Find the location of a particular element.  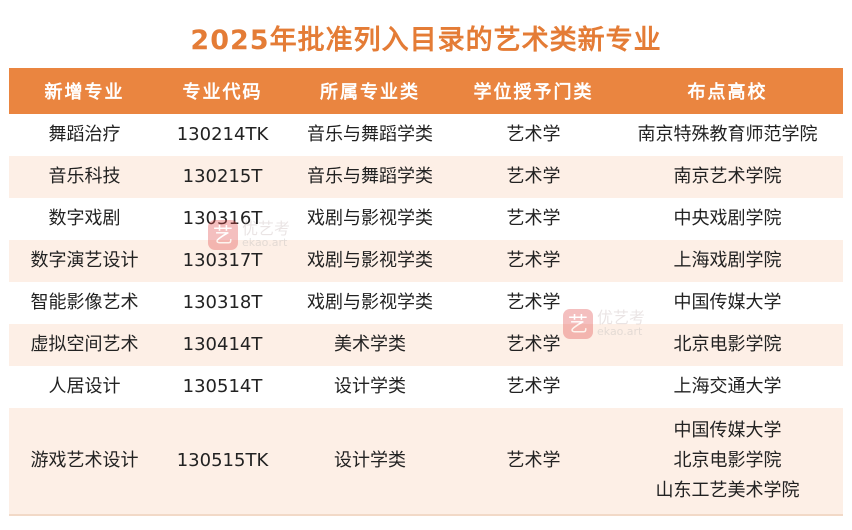

col-header-schools: 布点高校 is located at coordinates (727, 91).